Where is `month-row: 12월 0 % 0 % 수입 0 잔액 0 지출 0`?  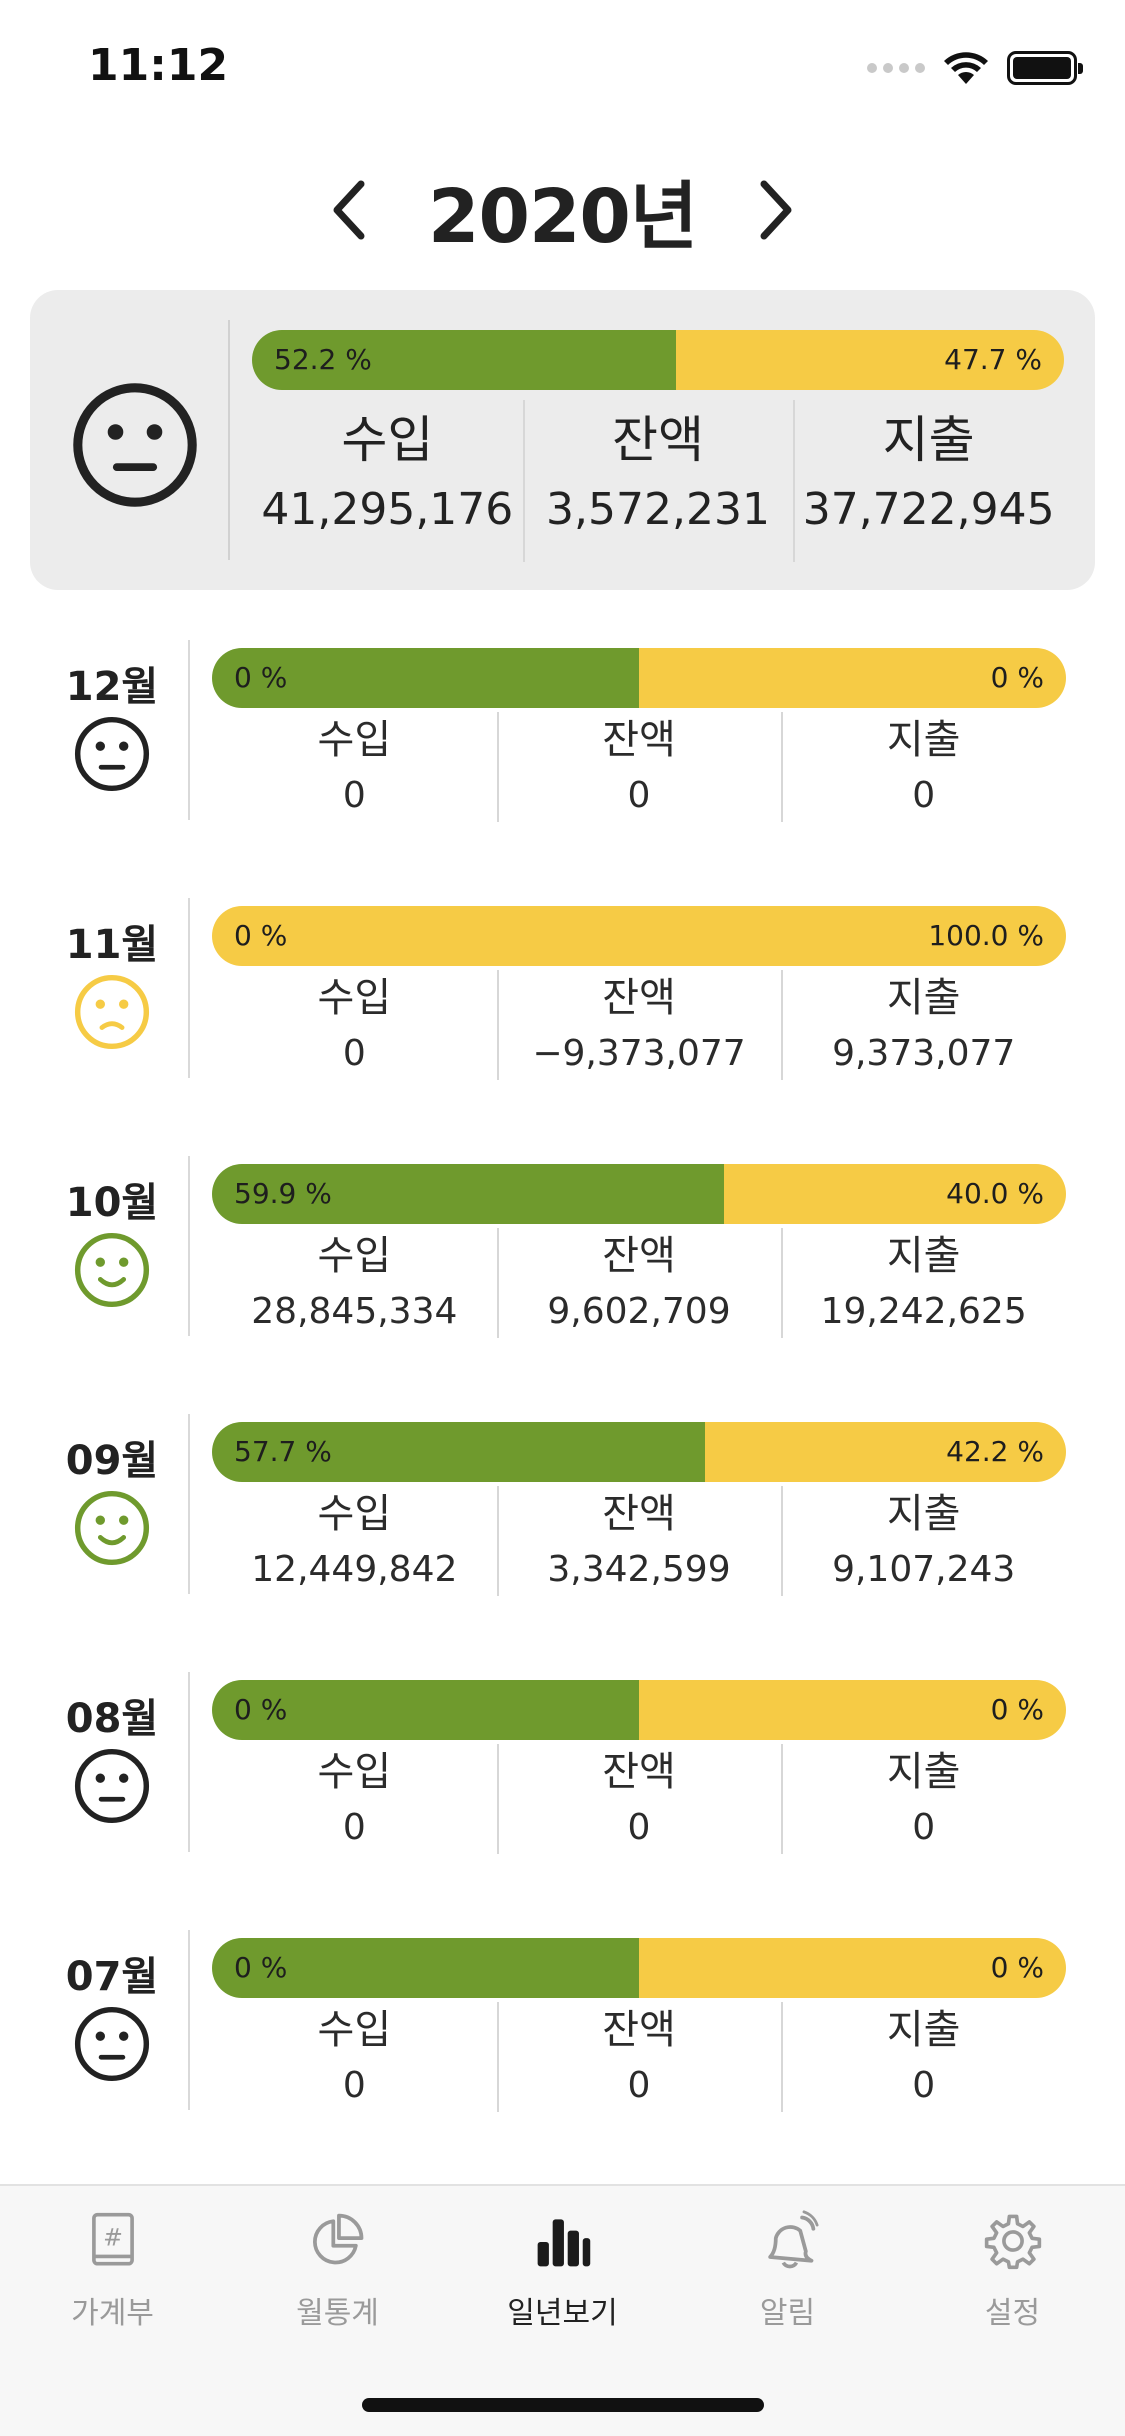 month-row: 12월 0 % 0 % 수입 0 잔액 0 지출 0 is located at coordinates (562, 749).